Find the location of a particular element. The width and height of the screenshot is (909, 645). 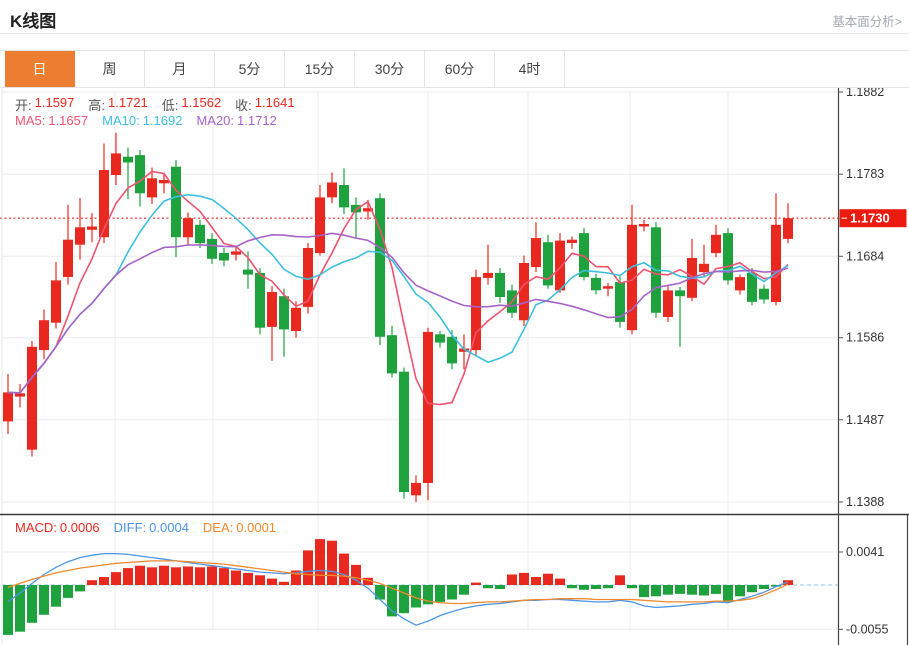

macd-legend: MACD: 0.0006 DIFF: 0.0004 DEA: 0.0001 is located at coordinates (152, 527).